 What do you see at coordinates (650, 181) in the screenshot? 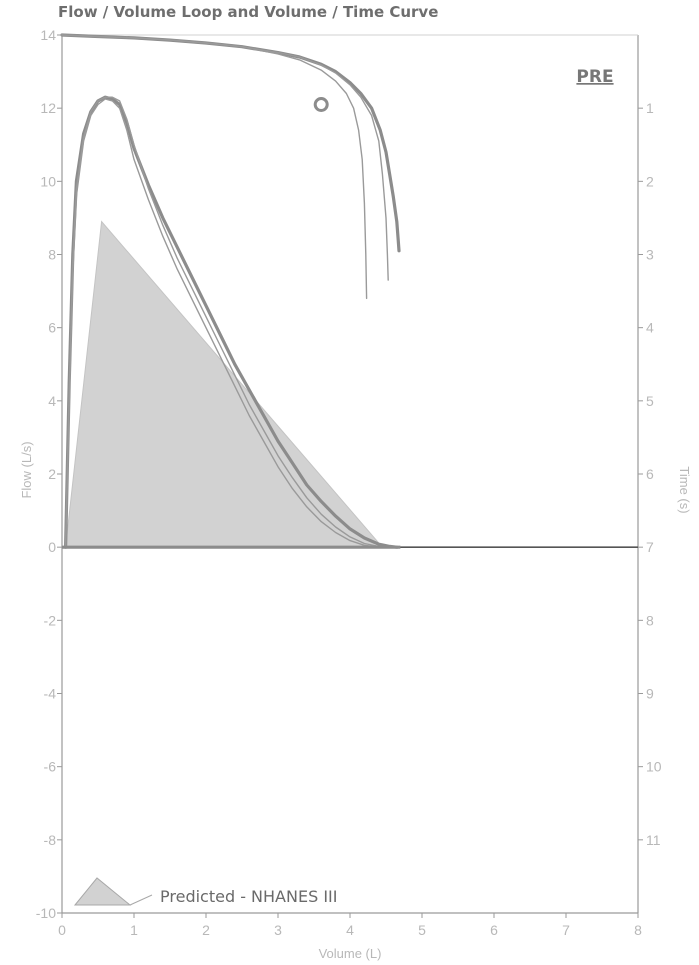
I see `y2-tick-label: 2` at bounding box center [650, 181].